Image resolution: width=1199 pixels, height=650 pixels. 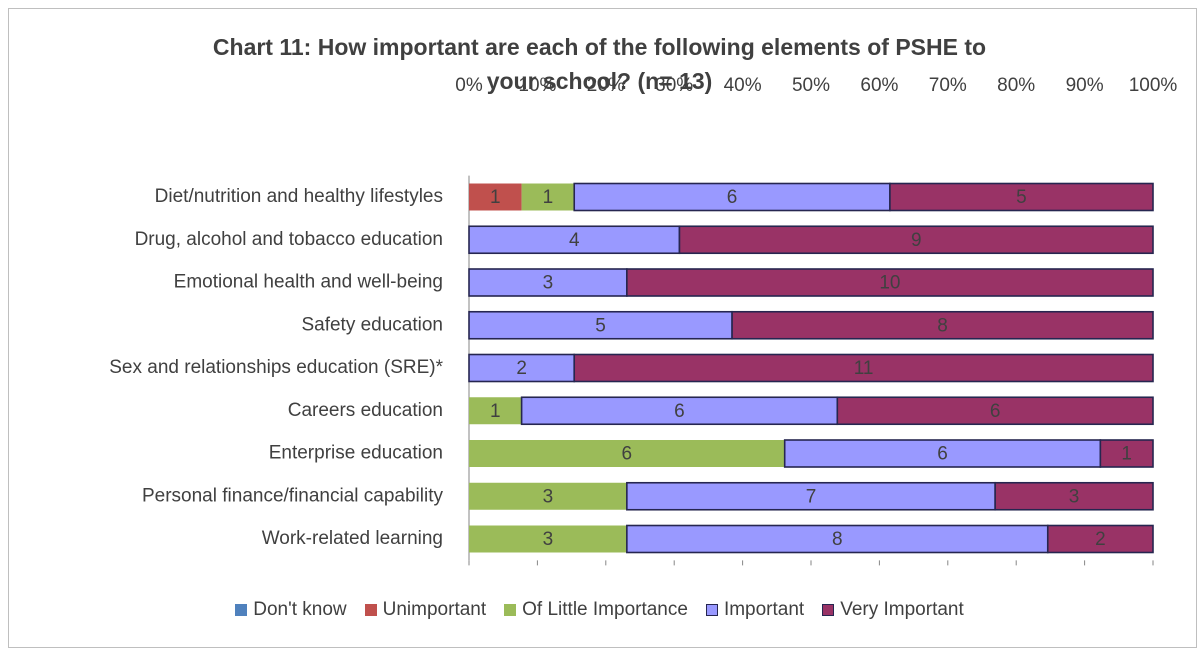 I want to click on data-label: 9, so click(x=916, y=240).